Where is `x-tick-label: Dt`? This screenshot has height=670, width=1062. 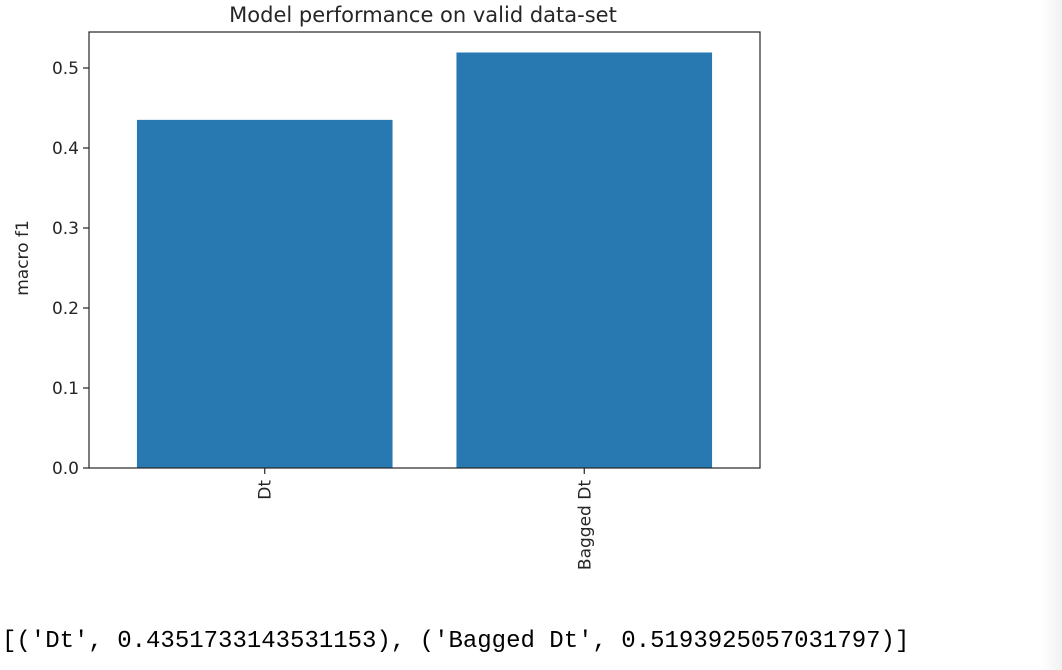
x-tick-label: Dt is located at coordinates (266, 490).